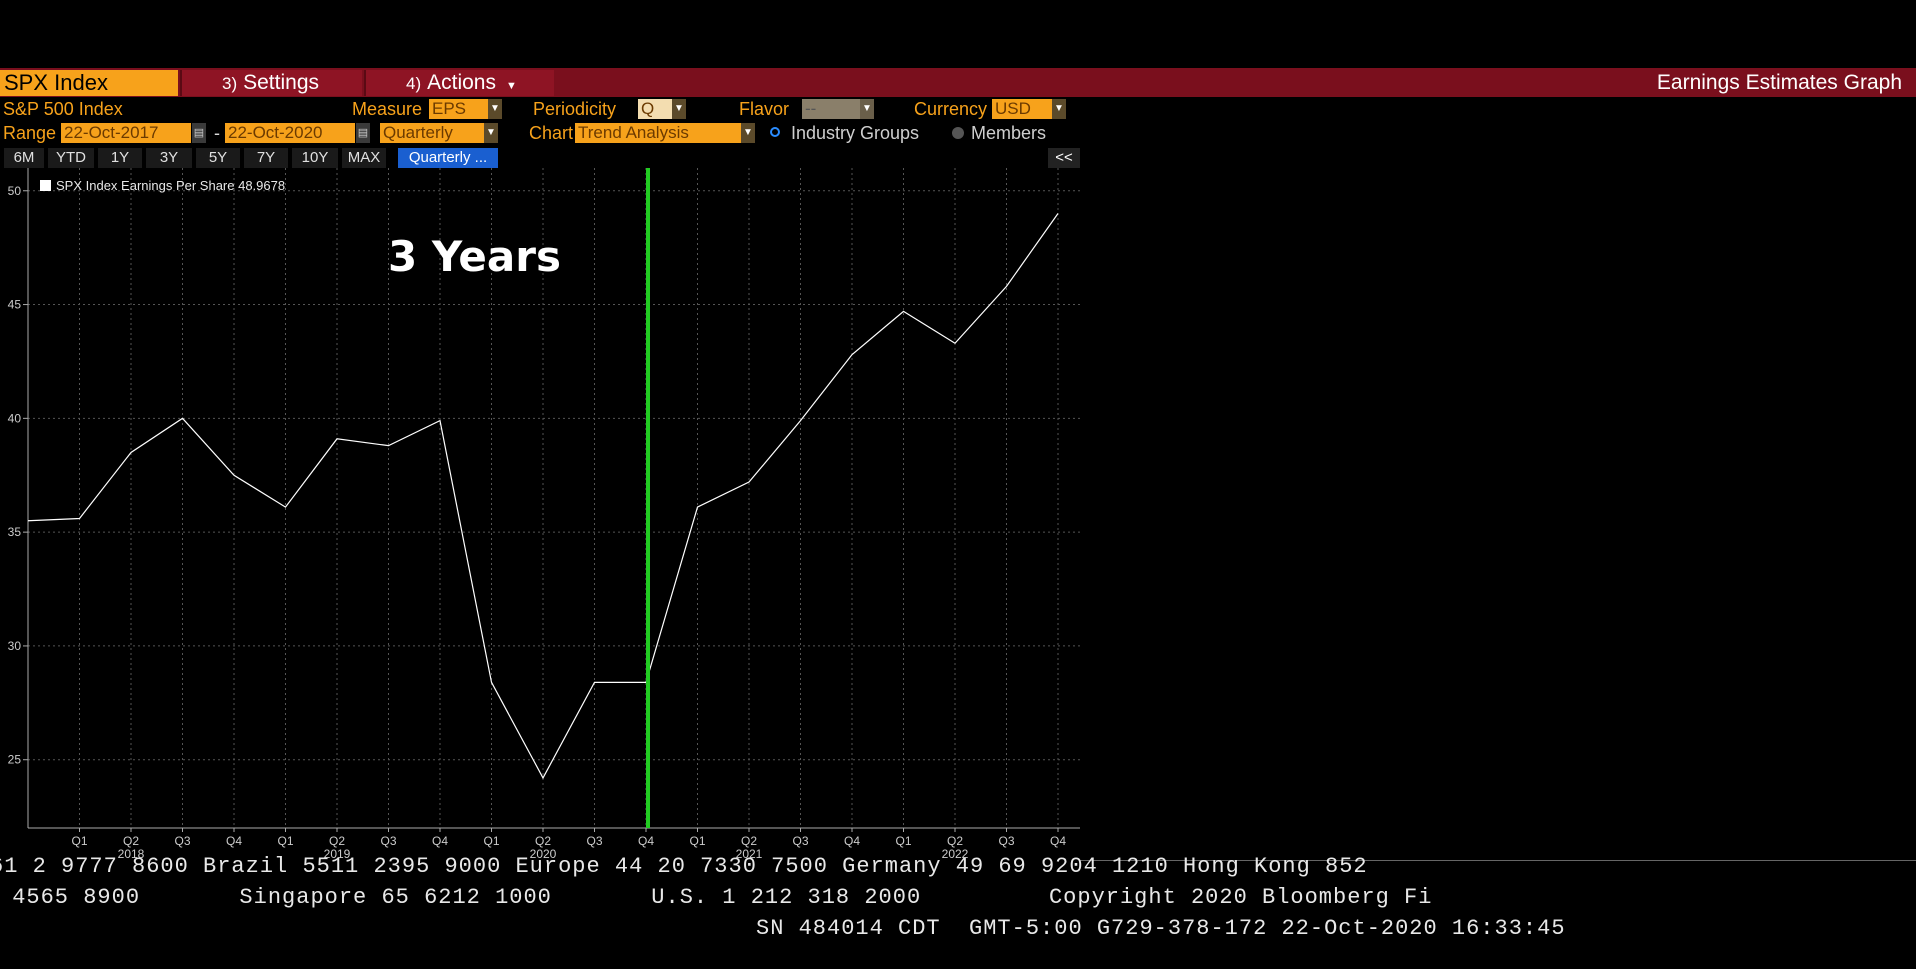 The image size is (1916, 969). Describe the element at coordinates (749, 852) in the screenshot. I see `x-year-label: 2021` at that location.